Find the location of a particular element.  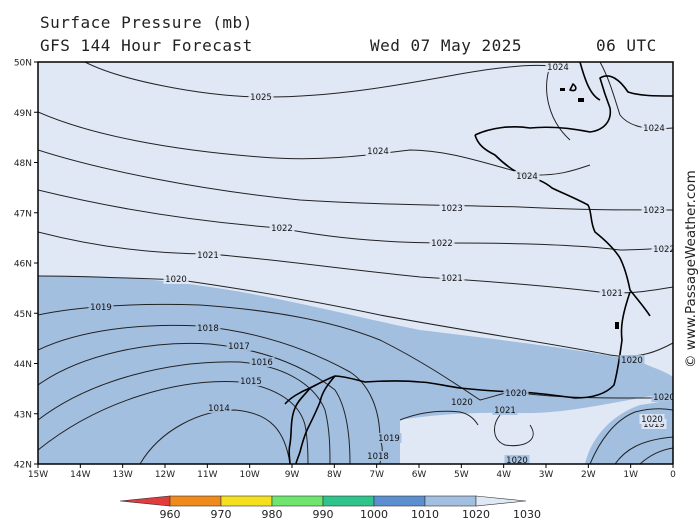

lon-tick-label: 12W is located at coordinates (165, 475).